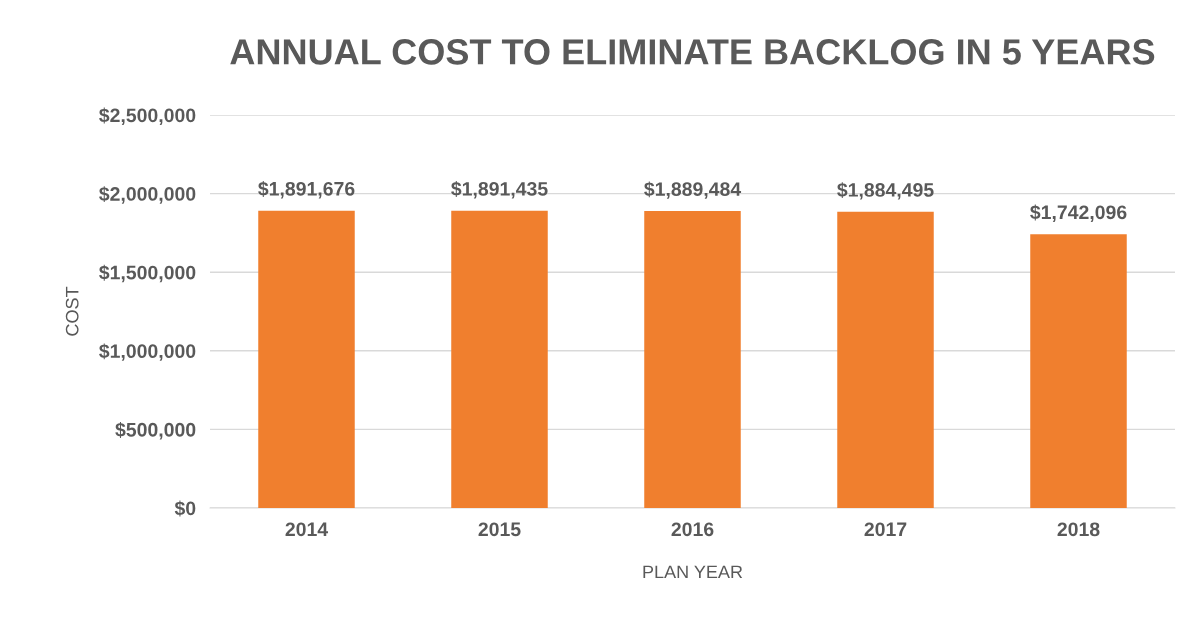 This screenshot has width=1204, height=621. I want to click on data-label: $1,742,096, so click(1078, 213).